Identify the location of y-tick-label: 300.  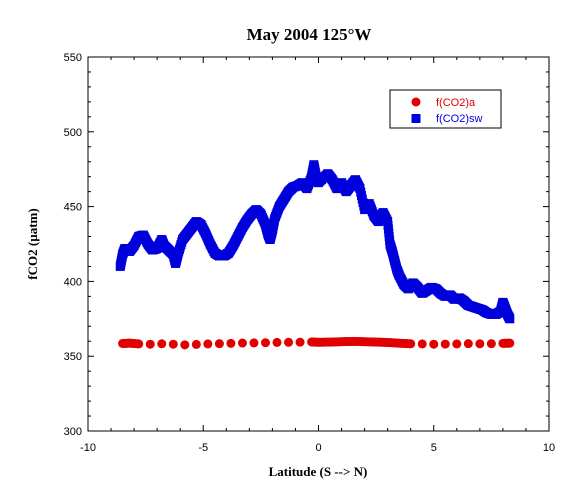
(73, 432).